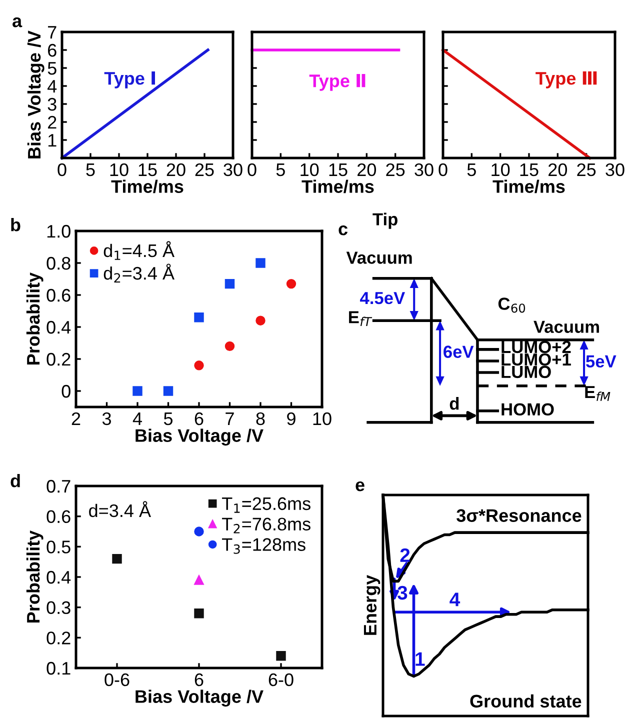  What do you see at coordinates (512, 305) in the screenshot?
I see `text: C$_{60}$` at bounding box center [512, 305].